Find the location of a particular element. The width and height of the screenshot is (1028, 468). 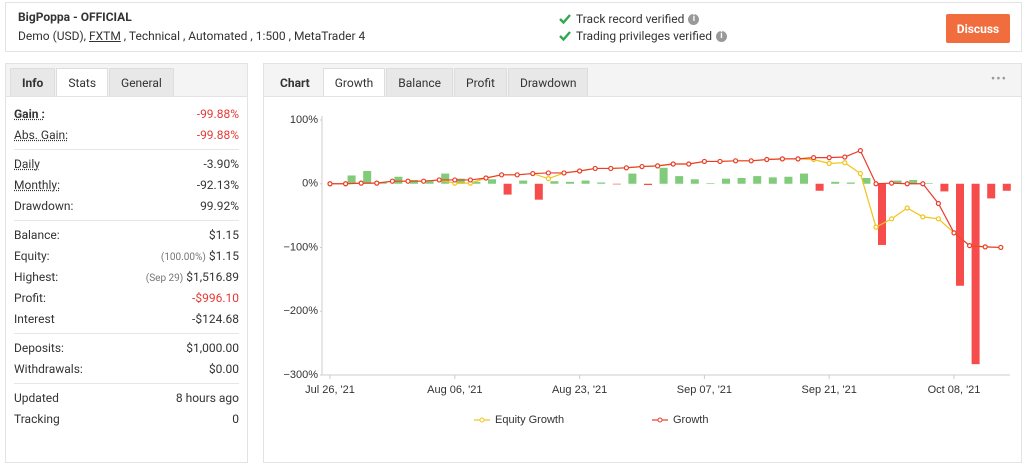

stat-value: 99.92% is located at coordinates (219, 205).